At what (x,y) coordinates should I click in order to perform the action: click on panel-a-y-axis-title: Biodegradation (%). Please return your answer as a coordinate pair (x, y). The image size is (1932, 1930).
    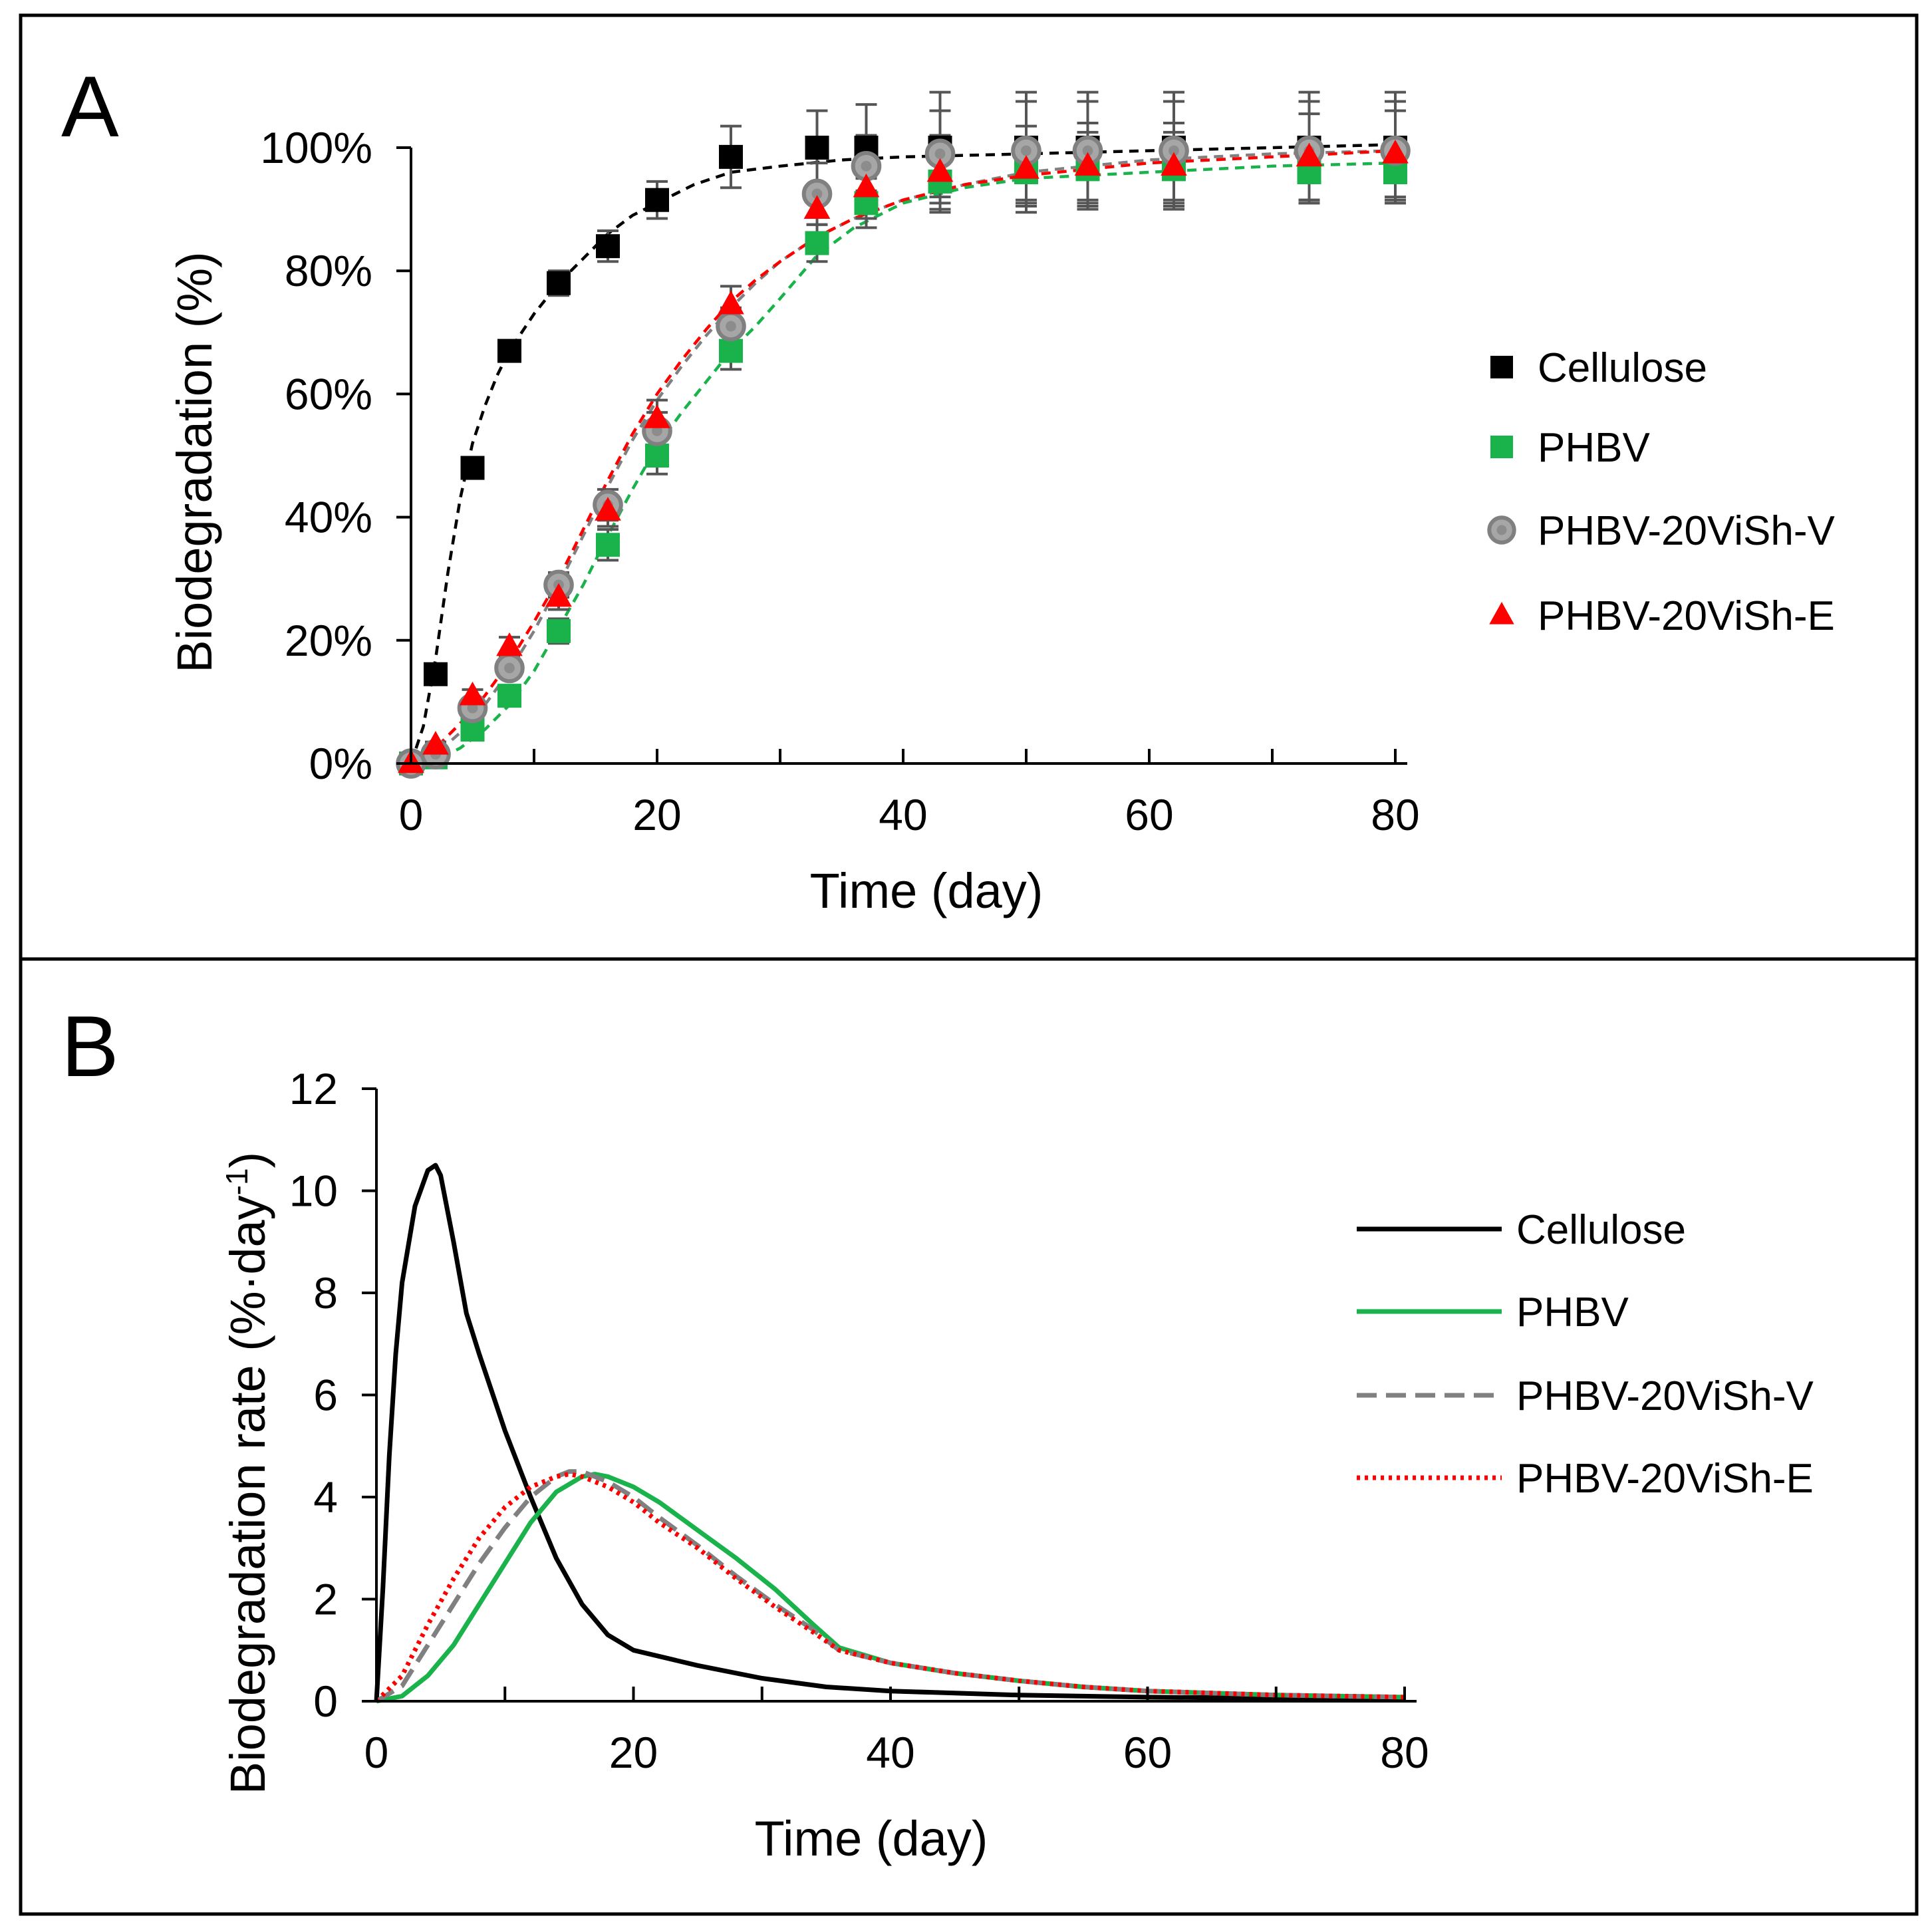
    Looking at the image, I should click on (194, 461).